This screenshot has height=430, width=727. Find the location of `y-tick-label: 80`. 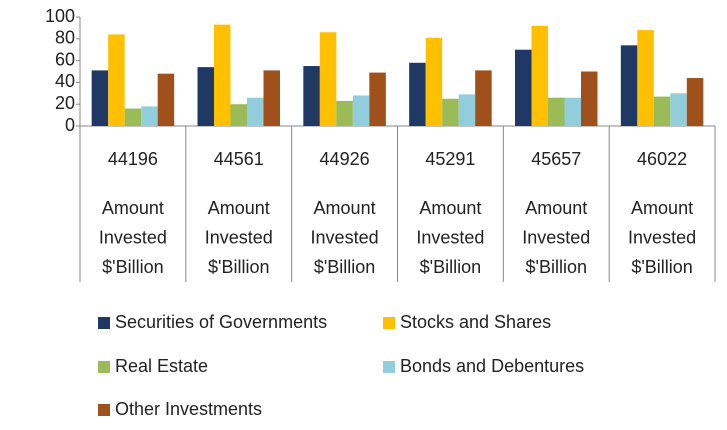

y-tick-label: 80 is located at coordinates (65, 38).